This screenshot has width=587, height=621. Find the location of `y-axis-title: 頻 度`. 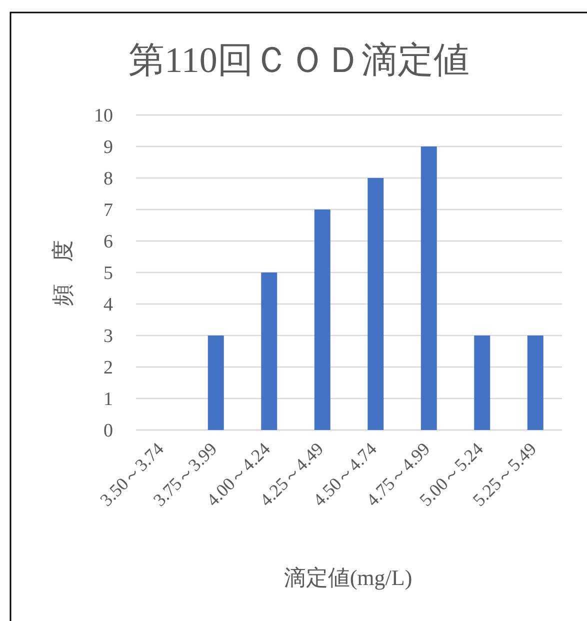

y-axis-title: 頻 度 is located at coordinates (62, 273).